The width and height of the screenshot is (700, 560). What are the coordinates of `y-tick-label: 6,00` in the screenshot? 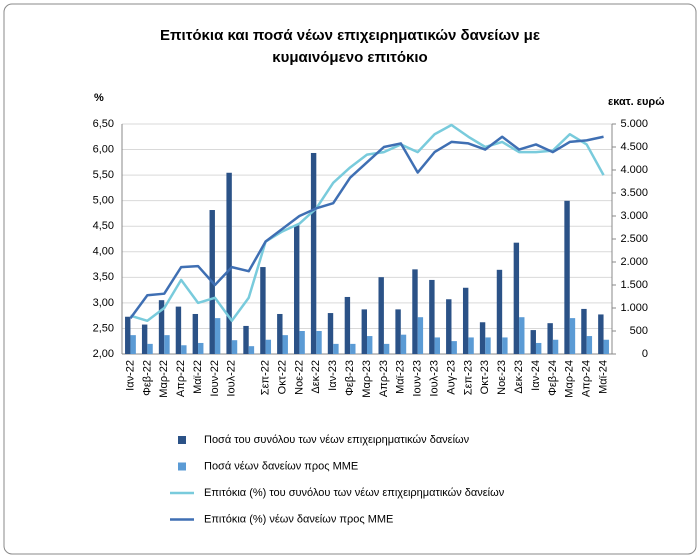 It's located at (103, 149).